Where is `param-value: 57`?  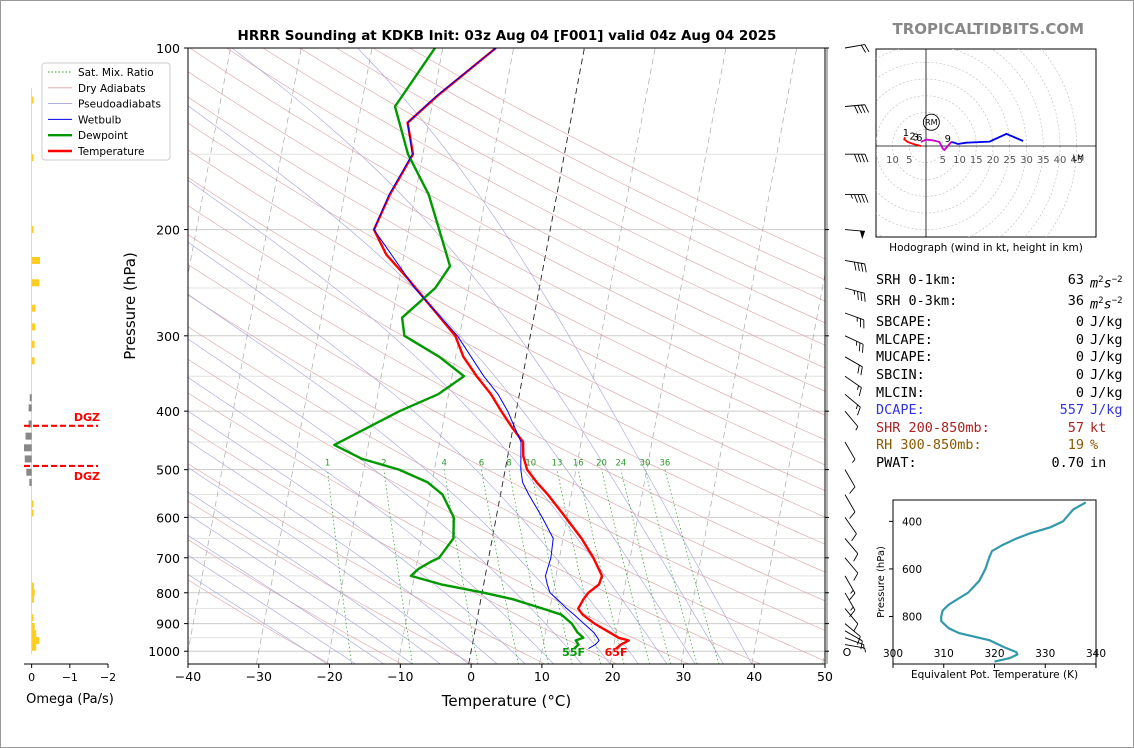
param-value: 57 is located at coordinates (1075, 427).